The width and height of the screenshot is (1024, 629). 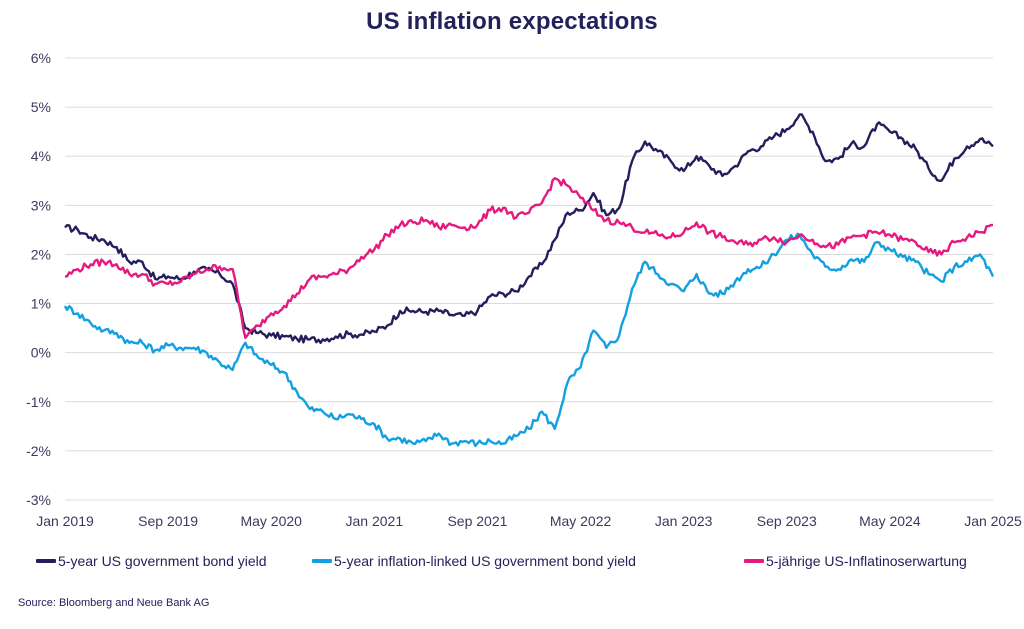 What do you see at coordinates (41, 254) in the screenshot?
I see `y-tick-label: 2%` at bounding box center [41, 254].